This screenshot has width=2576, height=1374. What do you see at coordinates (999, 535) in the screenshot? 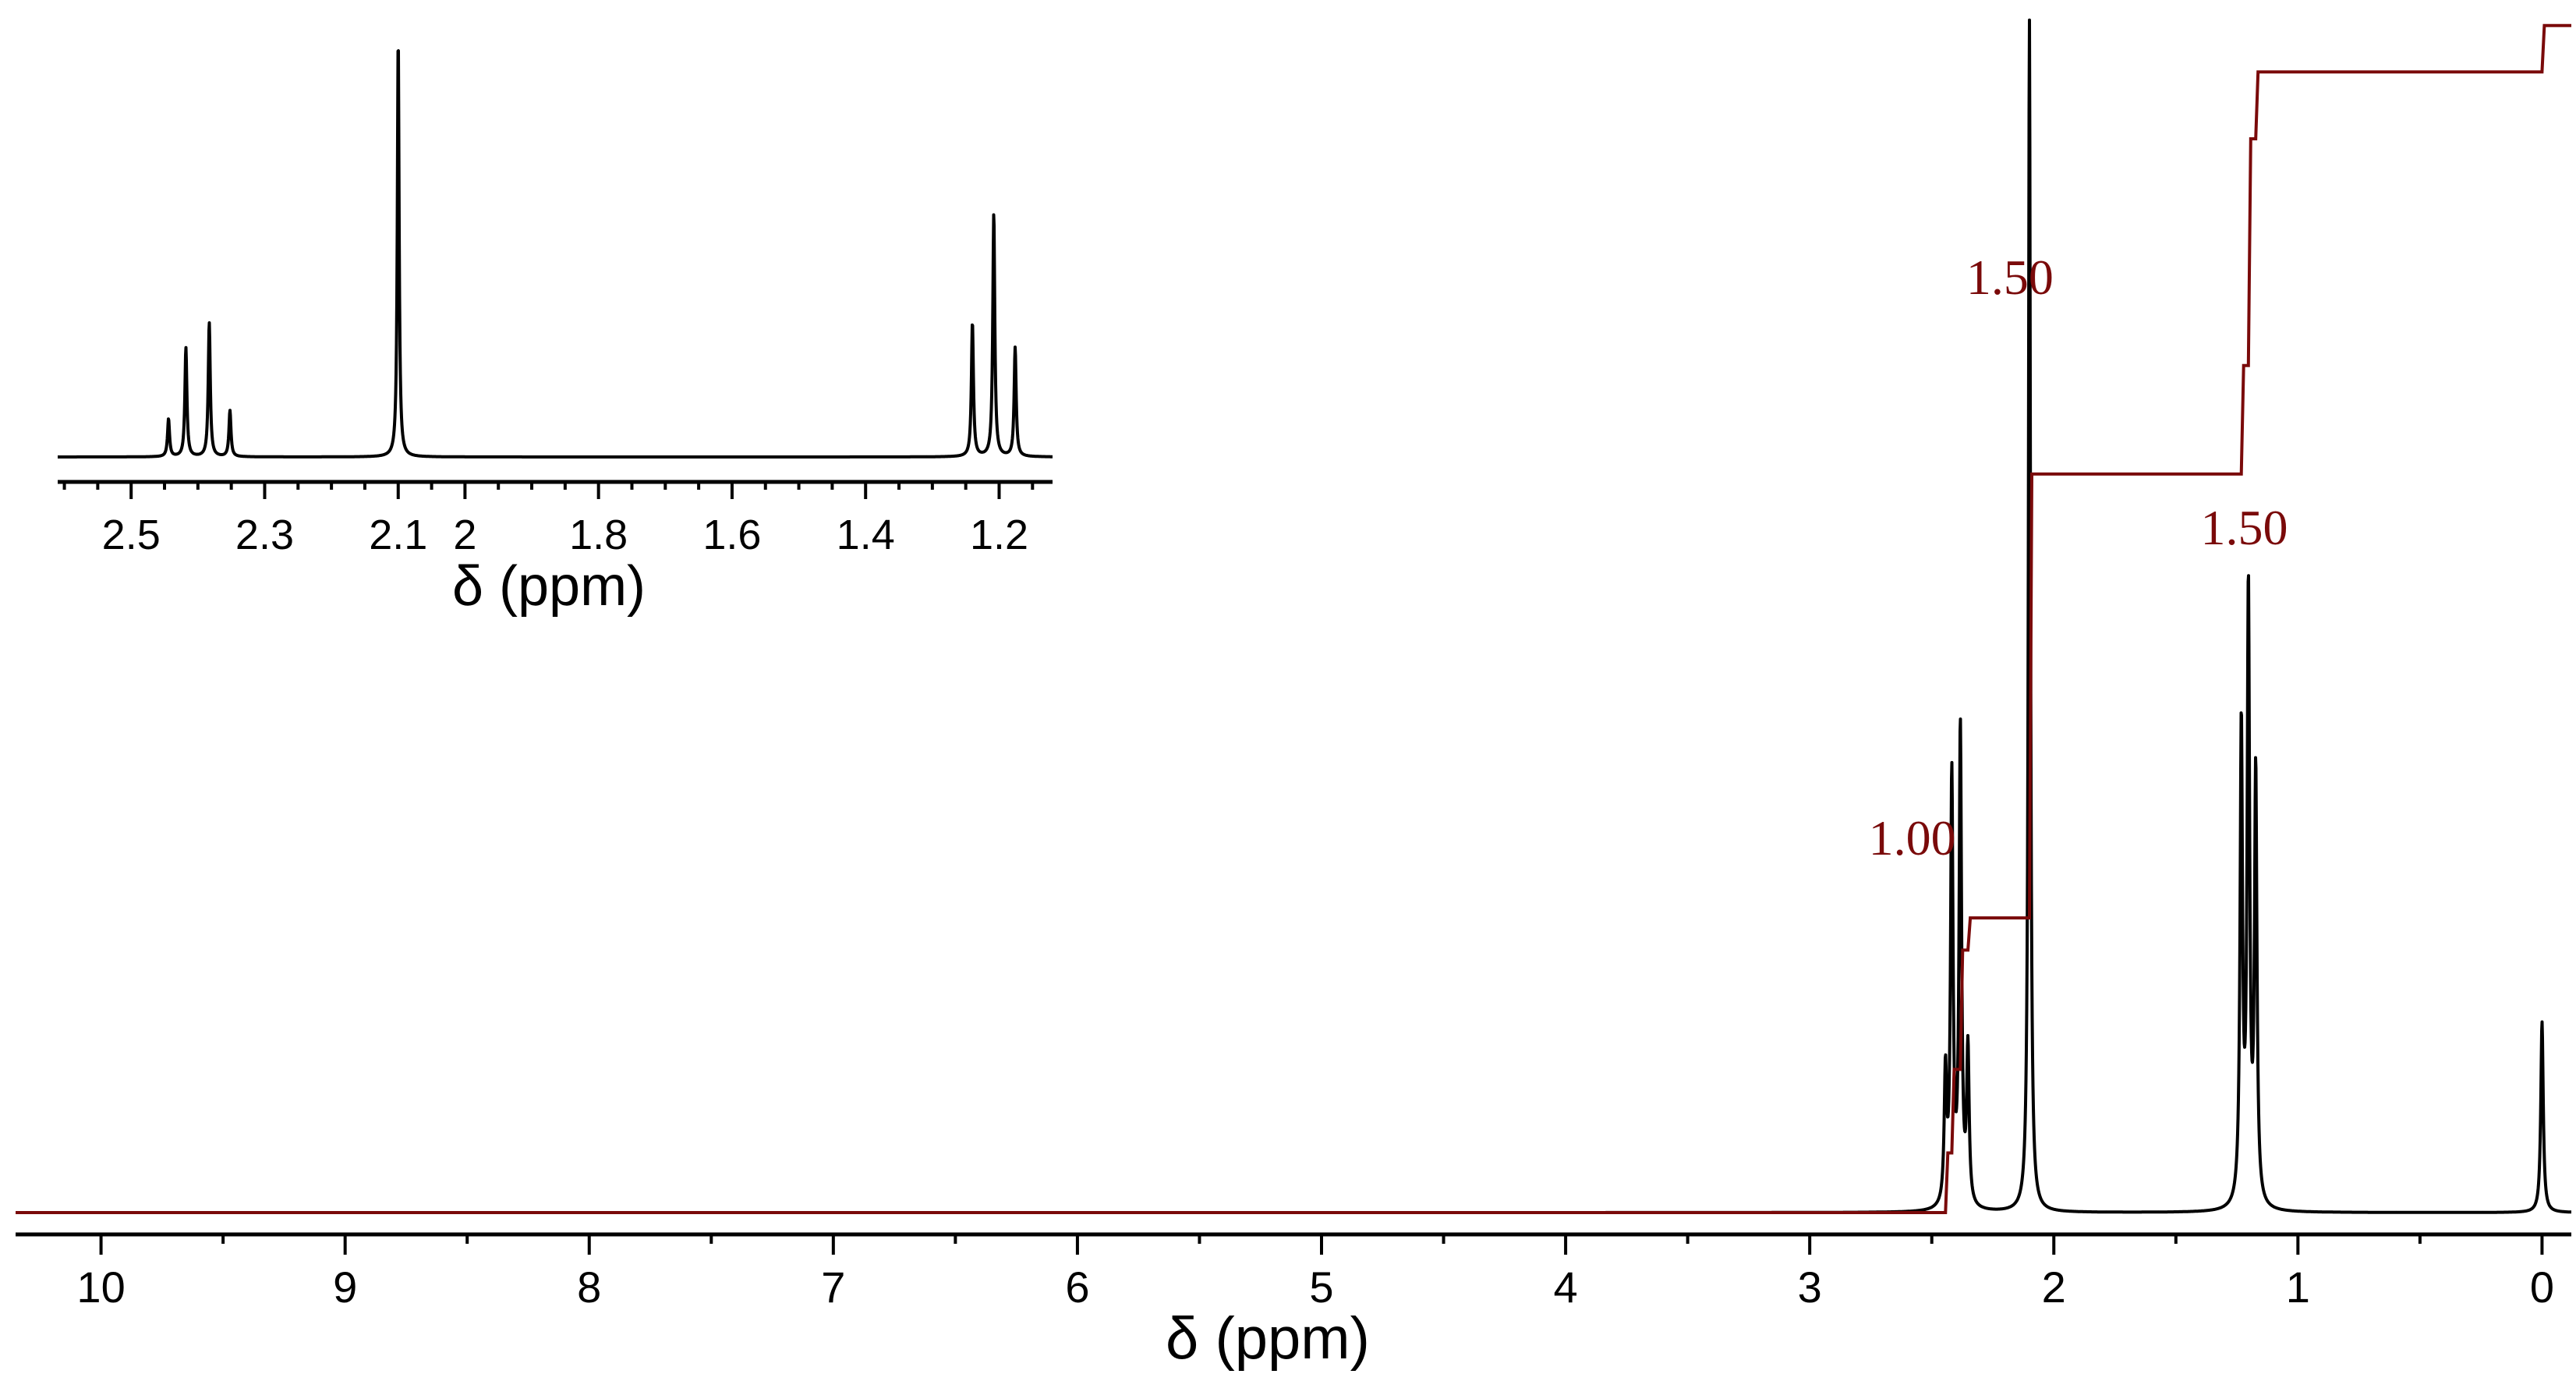
I see `inset-tick-label: 1.2` at bounding box center [999, 535].